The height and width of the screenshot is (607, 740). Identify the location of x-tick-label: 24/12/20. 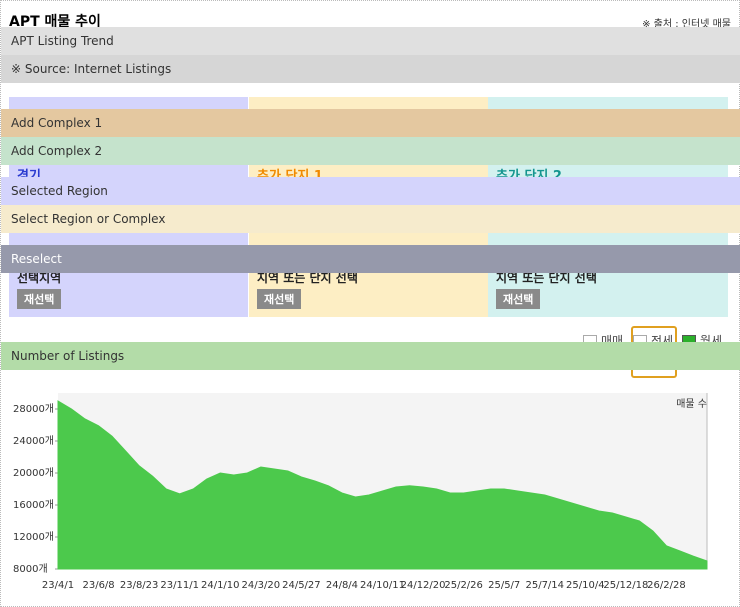
(423, 585).